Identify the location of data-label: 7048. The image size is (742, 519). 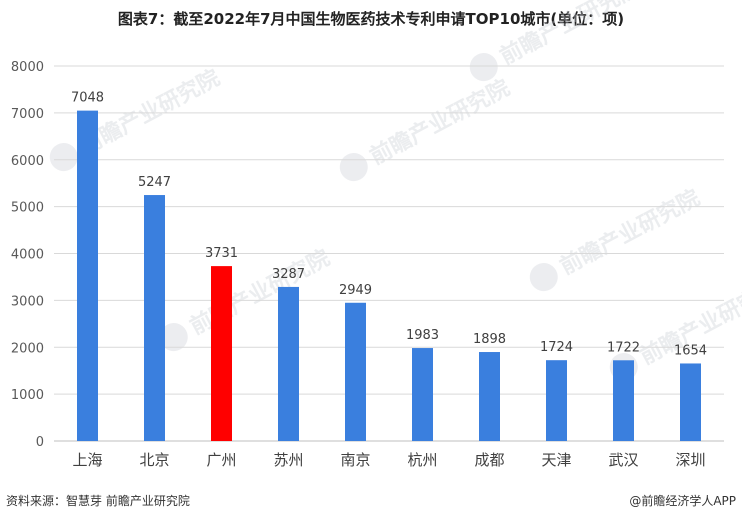
(87, 98).